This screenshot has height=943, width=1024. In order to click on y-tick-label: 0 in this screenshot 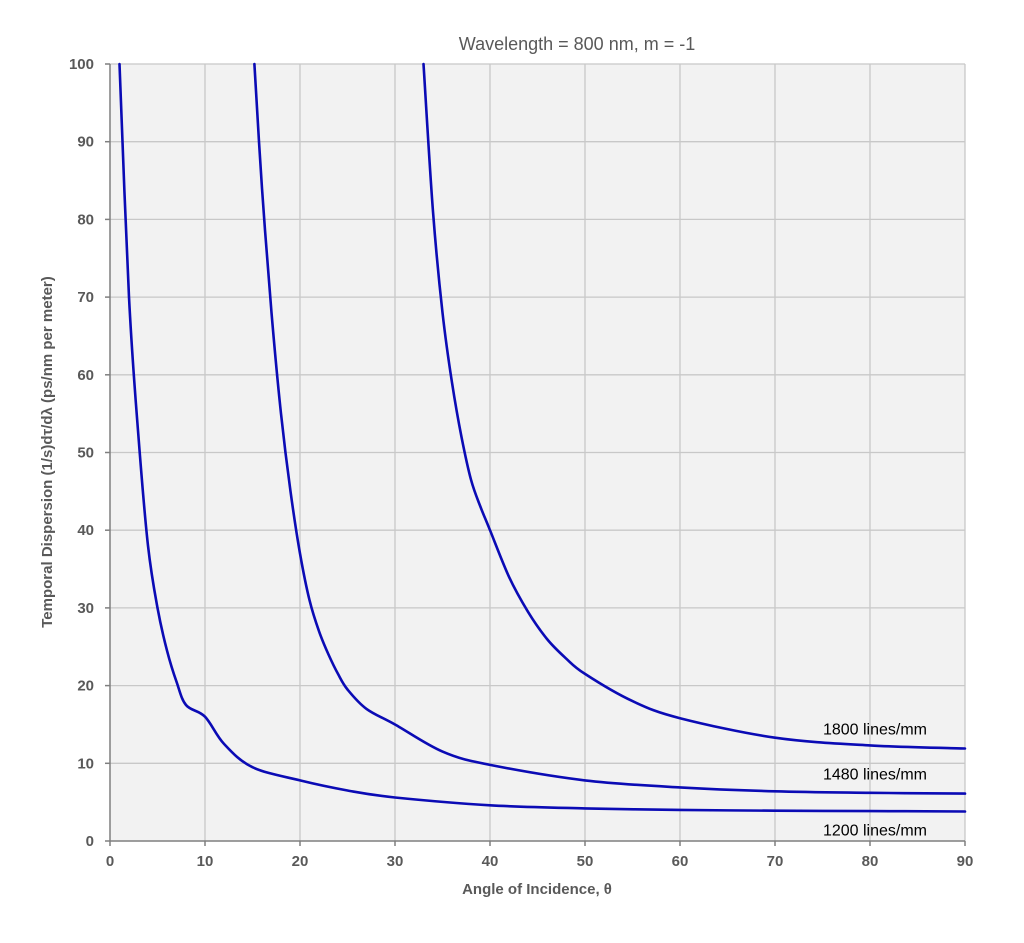, I will do `click(90, 841)`.